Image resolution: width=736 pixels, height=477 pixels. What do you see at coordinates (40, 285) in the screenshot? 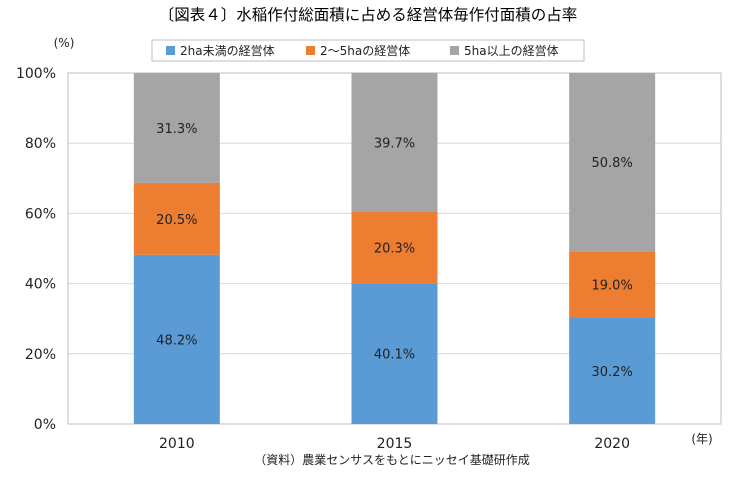
I see `y-tick-label: 40%` at bounding box center [40, 285].